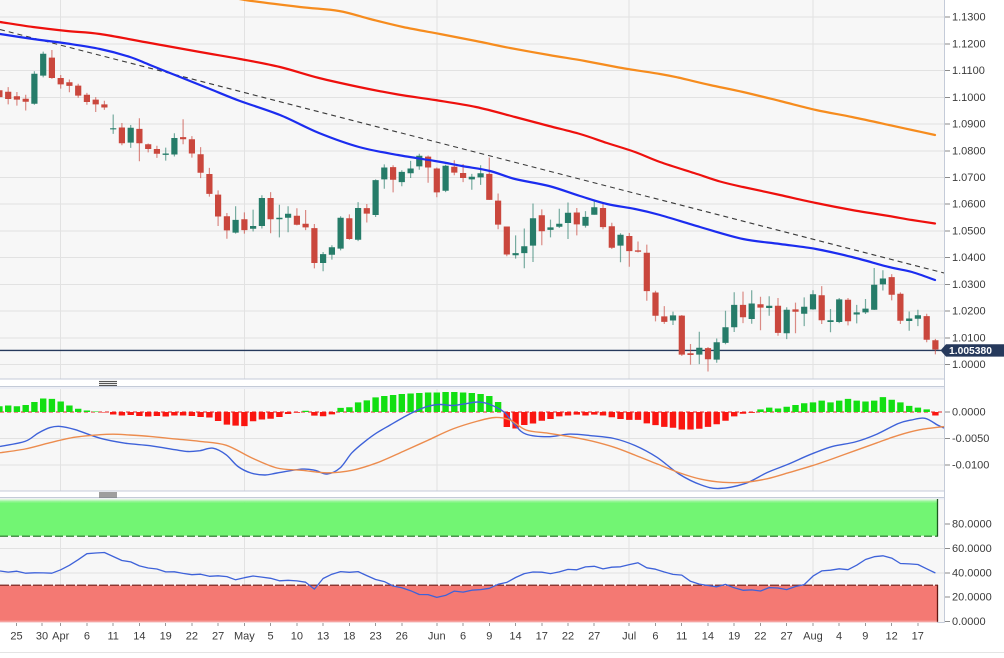 This screenshot has width=1004, height=658. Describe the element at coordinates (629, 637) in the screenshot. I see `svg-text: Jul` at that location.